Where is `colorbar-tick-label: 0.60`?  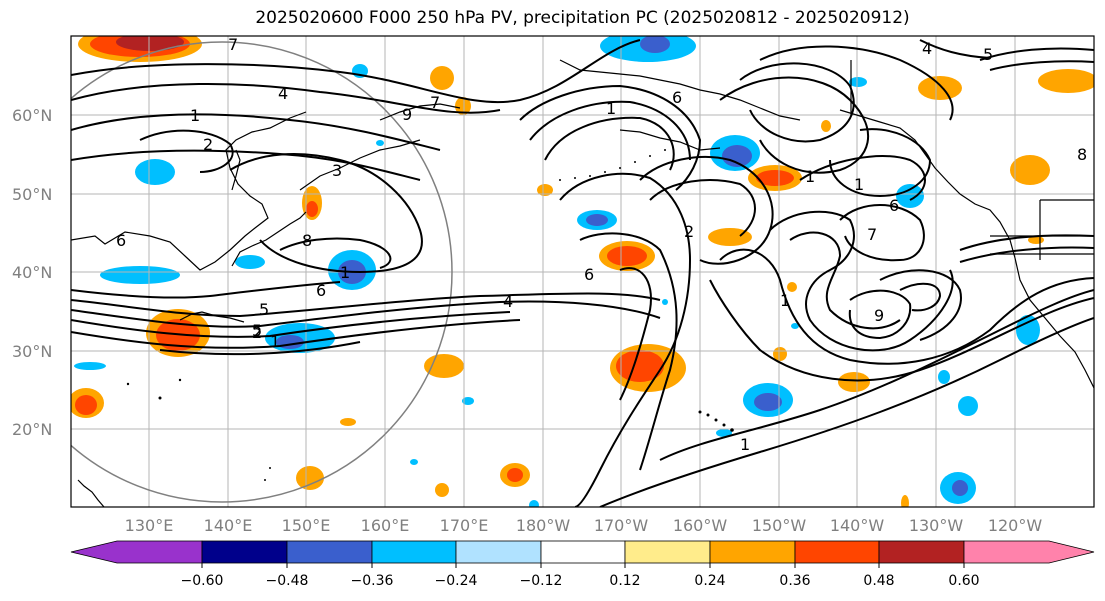 colorbar-tick-label: 0.60 is located at coordinates (963, 581).